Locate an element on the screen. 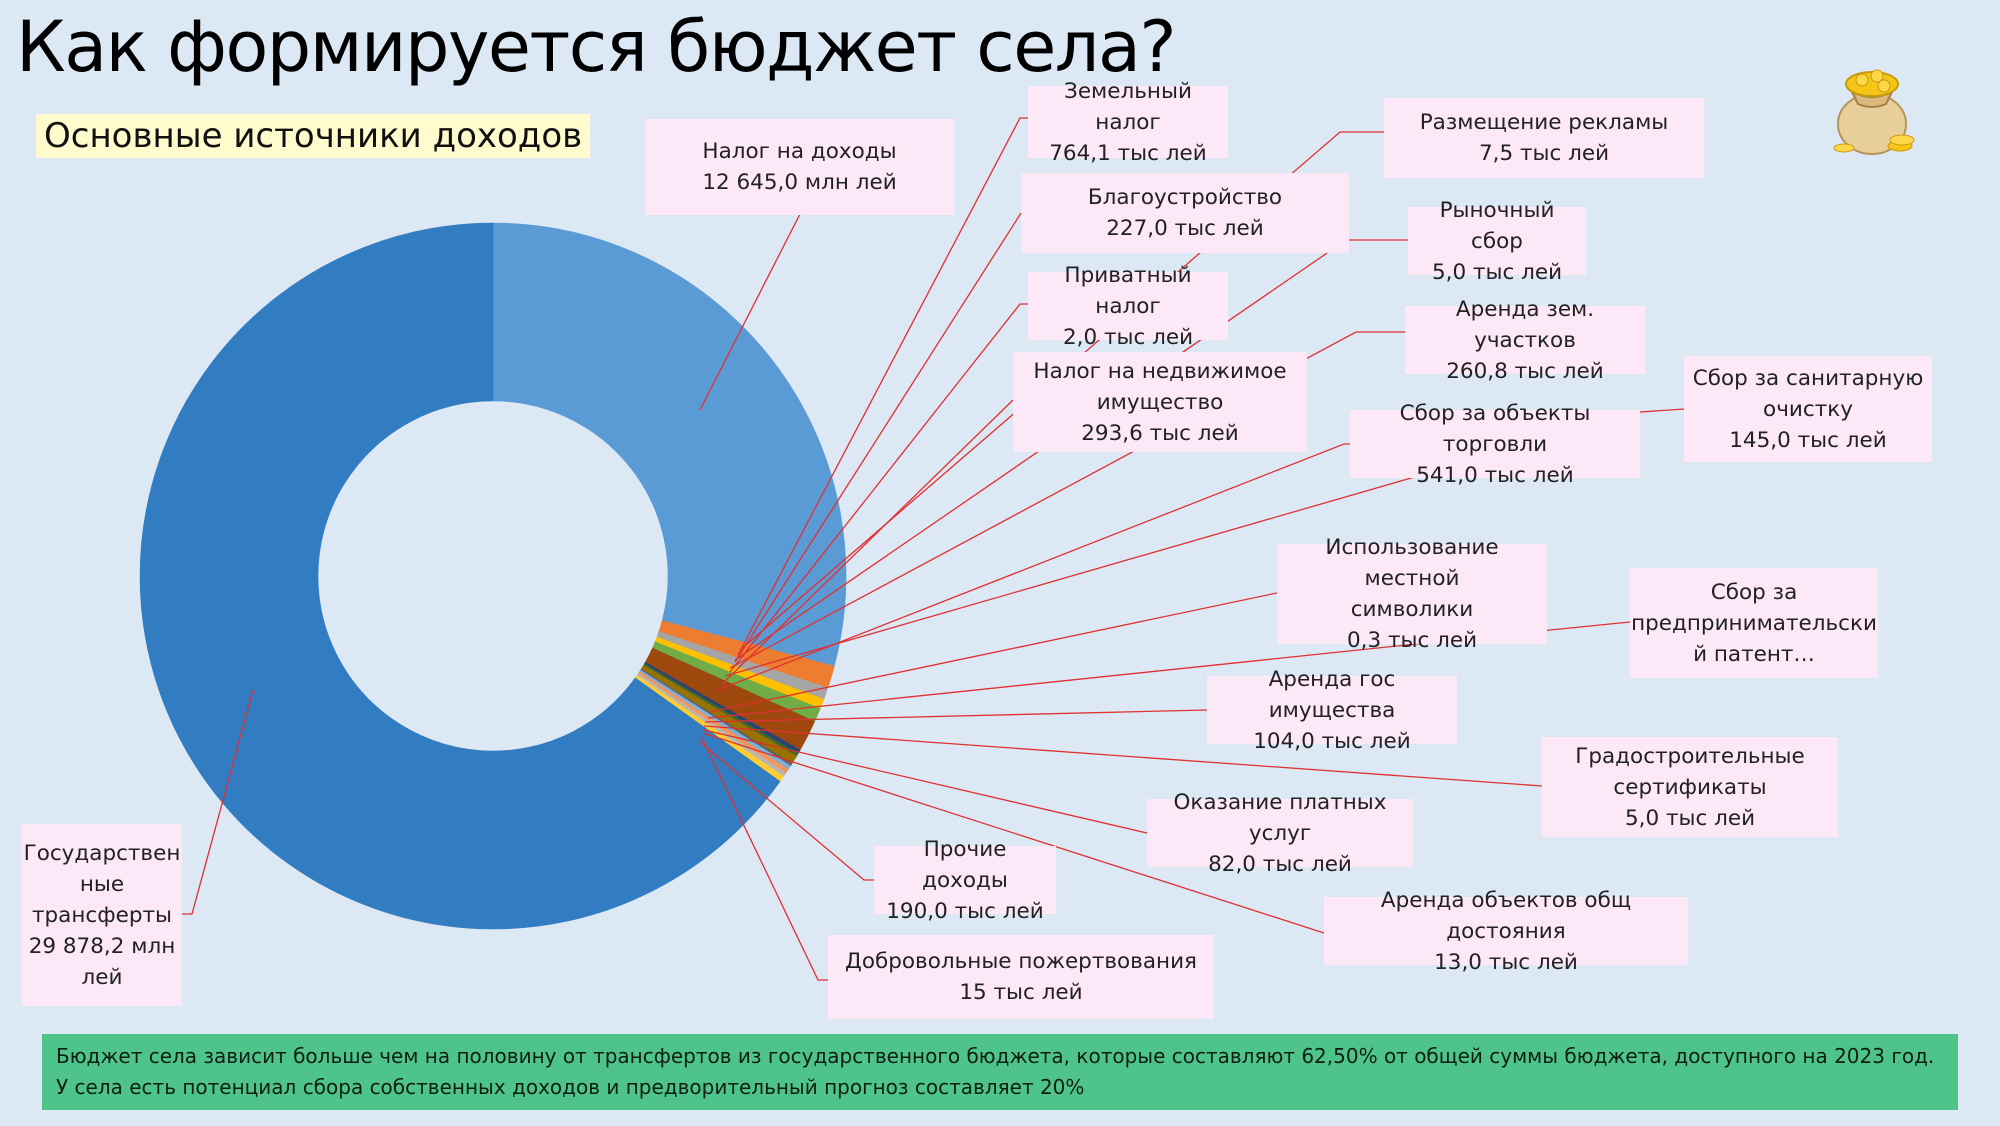 The width and height of the screenshot is (2000, 1126). slice-label-line: Налог на недвижимое is located at coordinates (1160, 371).